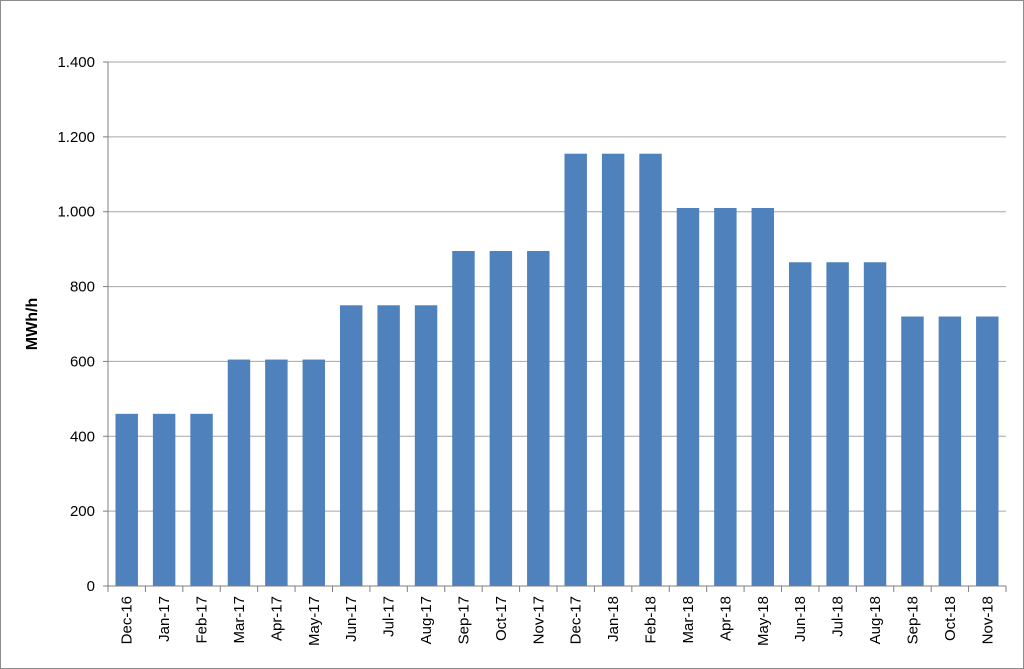  What do you see at coordinates (463, 620) in the screenshot?
I see `x-tick-label: Sep-17` at bounding box center [463, 620].